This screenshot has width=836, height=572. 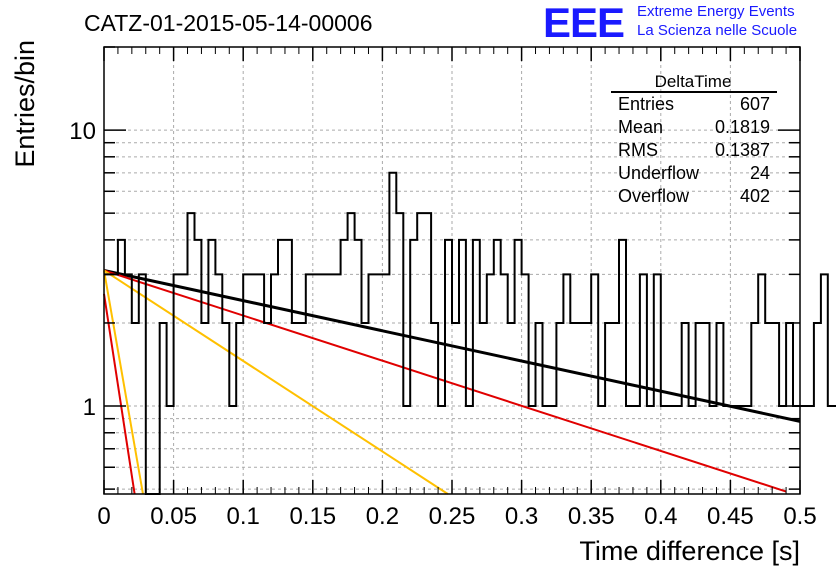 I want to click on stats-value: 0.1387, so click(x=742, y=150).